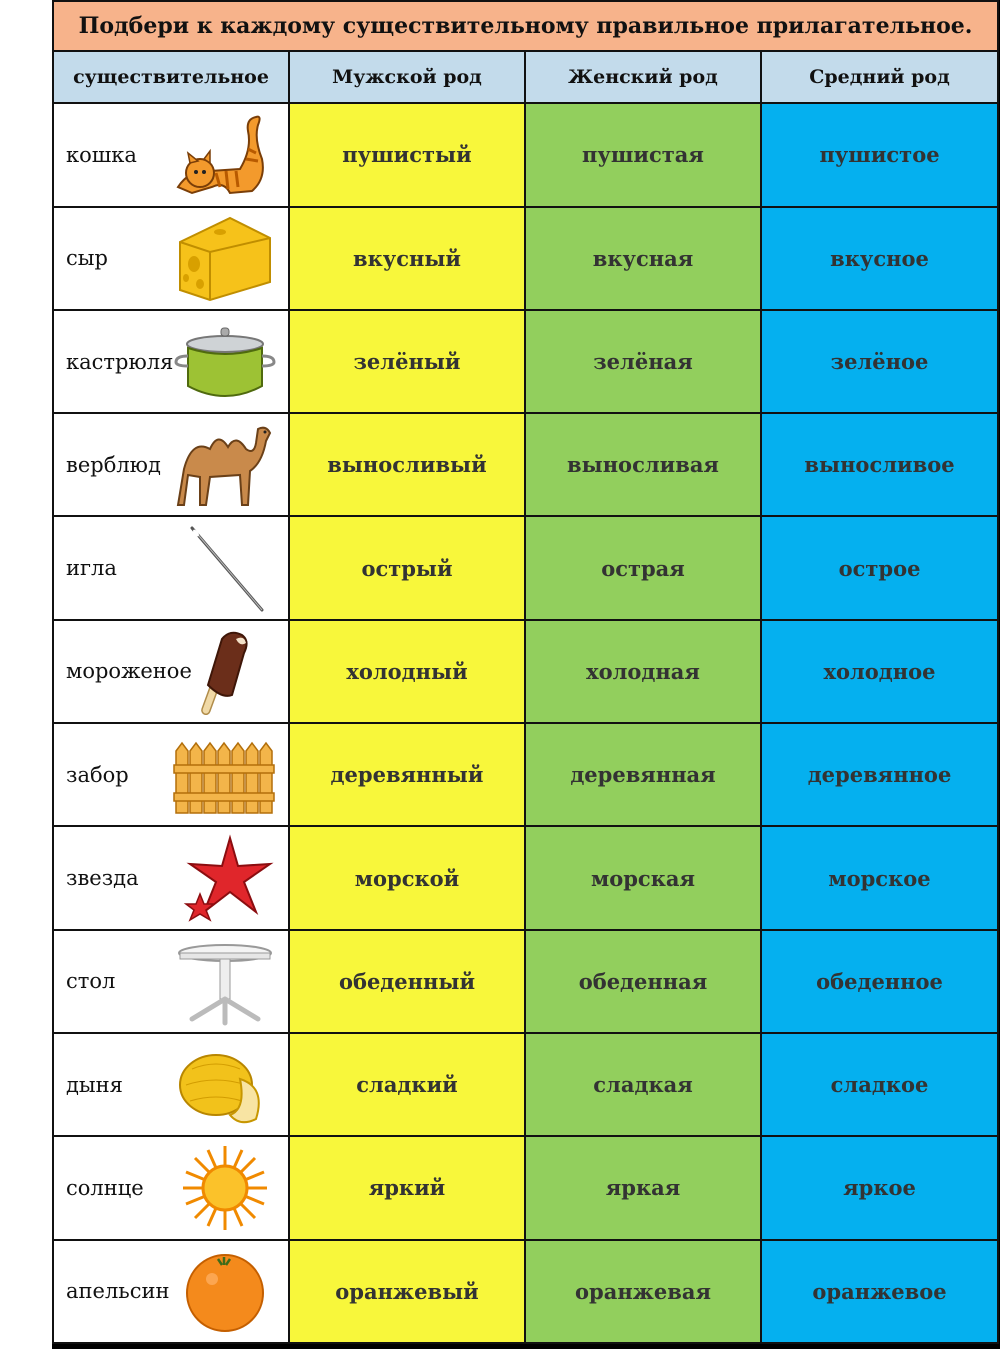  I want to click on feminine-adjective: выносливая, so click(643, 465).